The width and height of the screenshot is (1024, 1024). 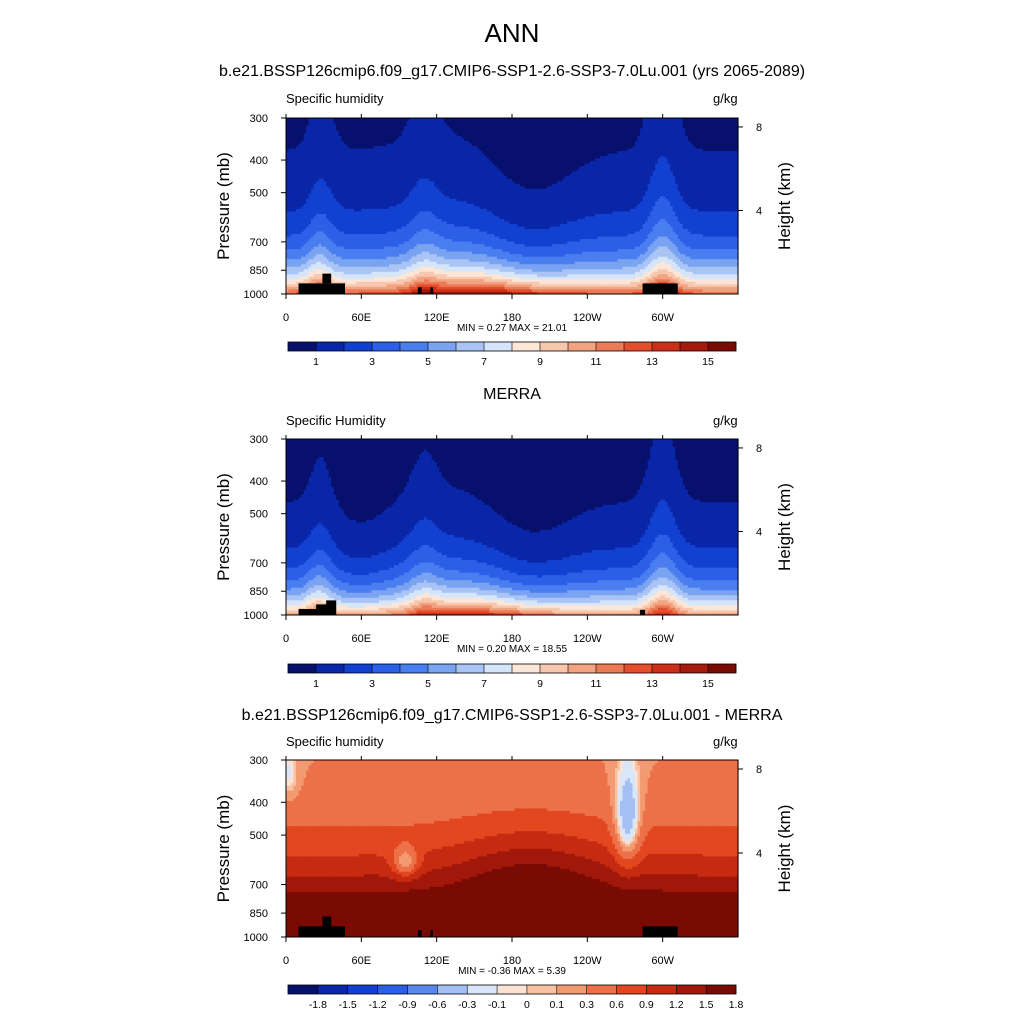 What do you see at coordinates (311, 612) in the screenshot?
I see `land-mask-obs` at bounding box center [311, 612].